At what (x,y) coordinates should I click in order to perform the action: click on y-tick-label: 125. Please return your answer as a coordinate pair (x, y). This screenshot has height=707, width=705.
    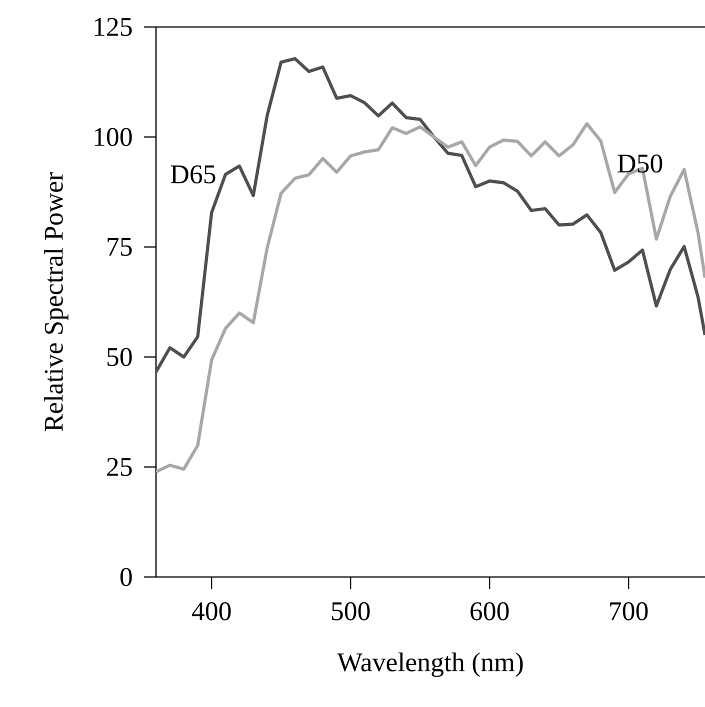
    Looking at the image, I should click on (113, 27).